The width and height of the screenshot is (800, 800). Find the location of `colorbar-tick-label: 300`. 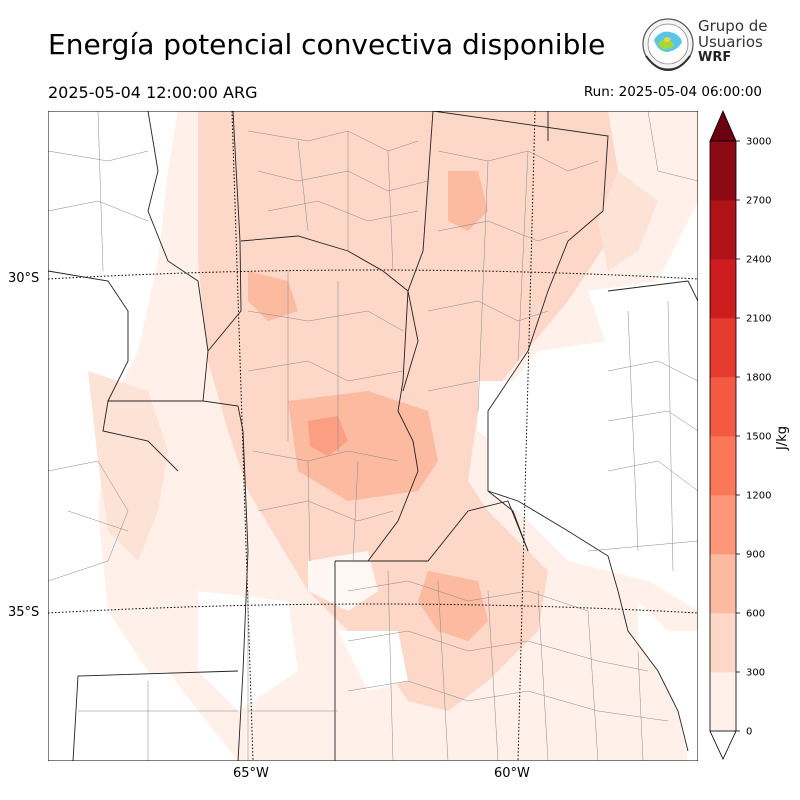

colorbar-tick-label: 300 is located at coordinates (755, 673).